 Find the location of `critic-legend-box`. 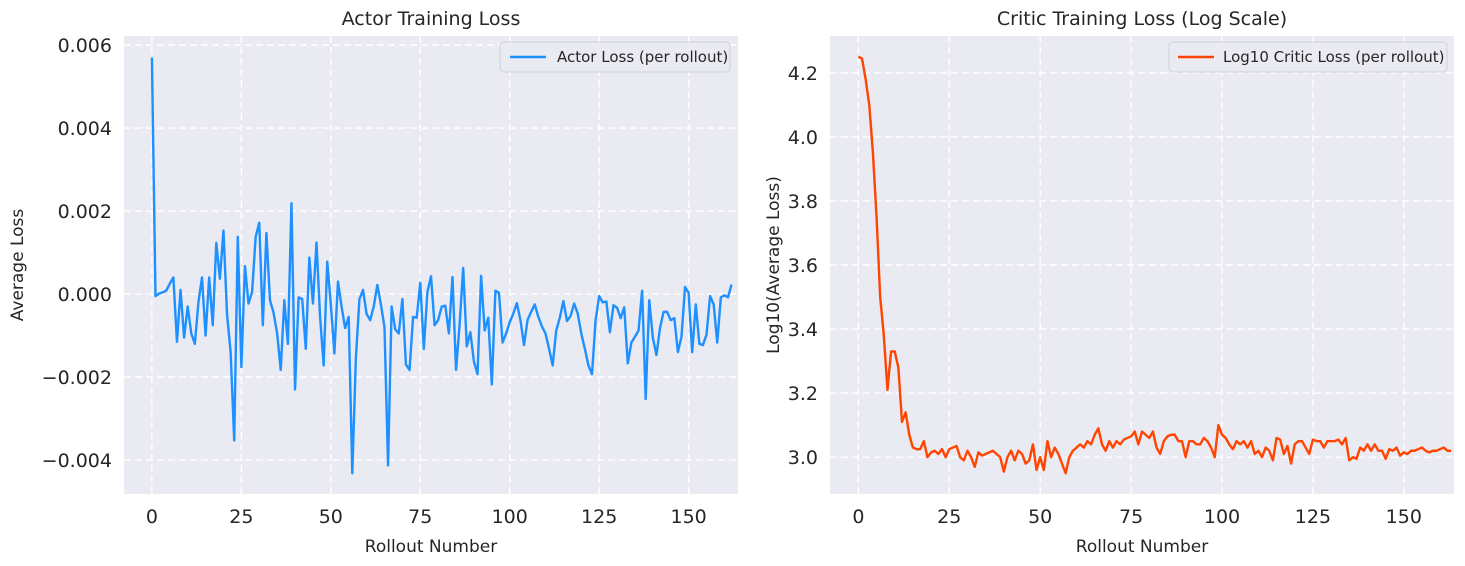

critic-legend-box is located at coordinates (1308, 57).